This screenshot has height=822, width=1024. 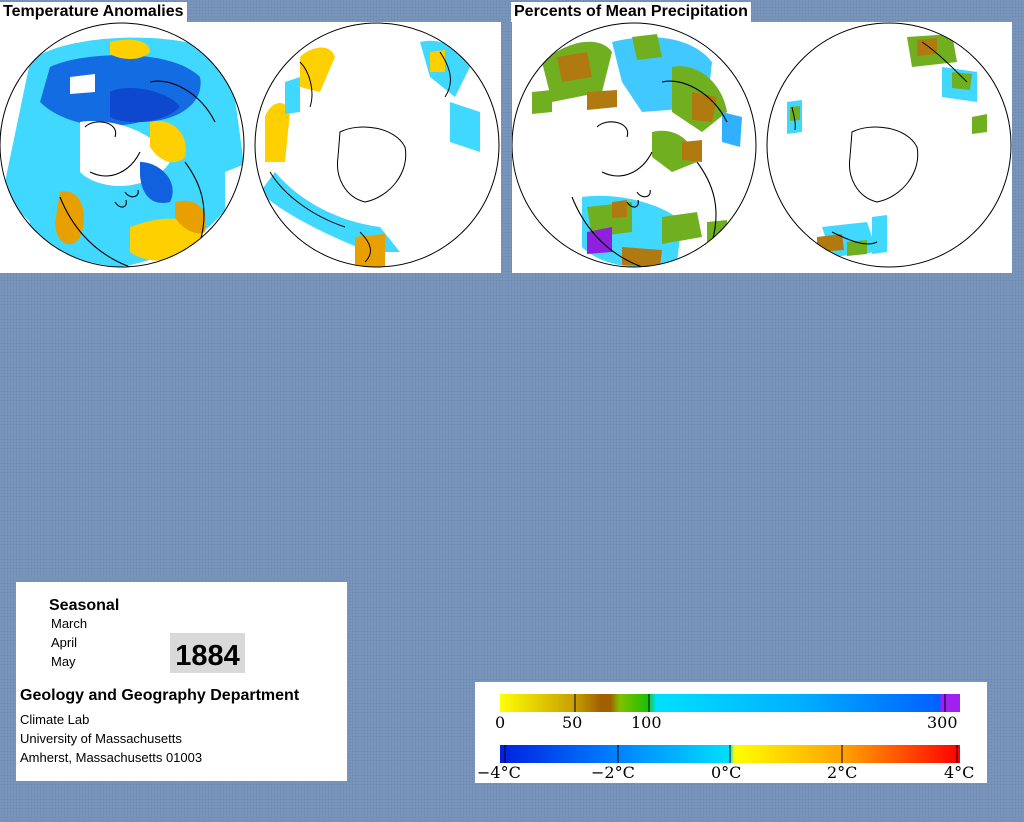 What do you see at coordinates (762, 145) in the screenshot?
I see `precipitation-maps` at bounding box center [762, 145].